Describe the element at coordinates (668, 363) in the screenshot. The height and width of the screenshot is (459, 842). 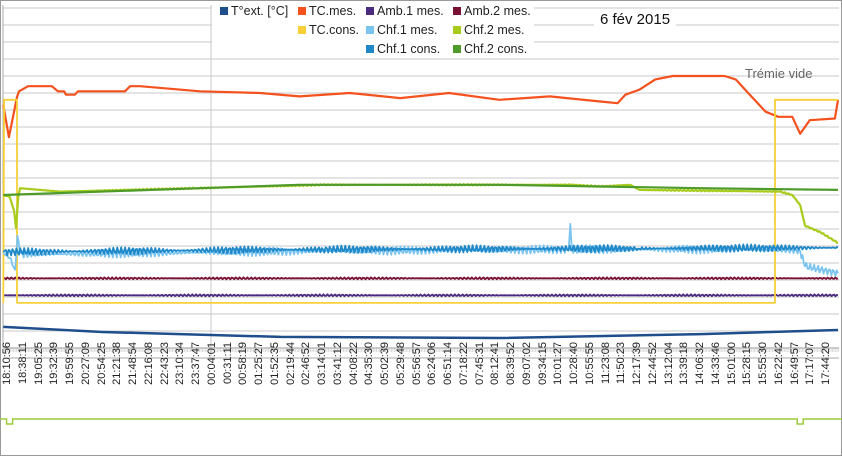
I see `x-tick-label: 13:12:04` at that location.